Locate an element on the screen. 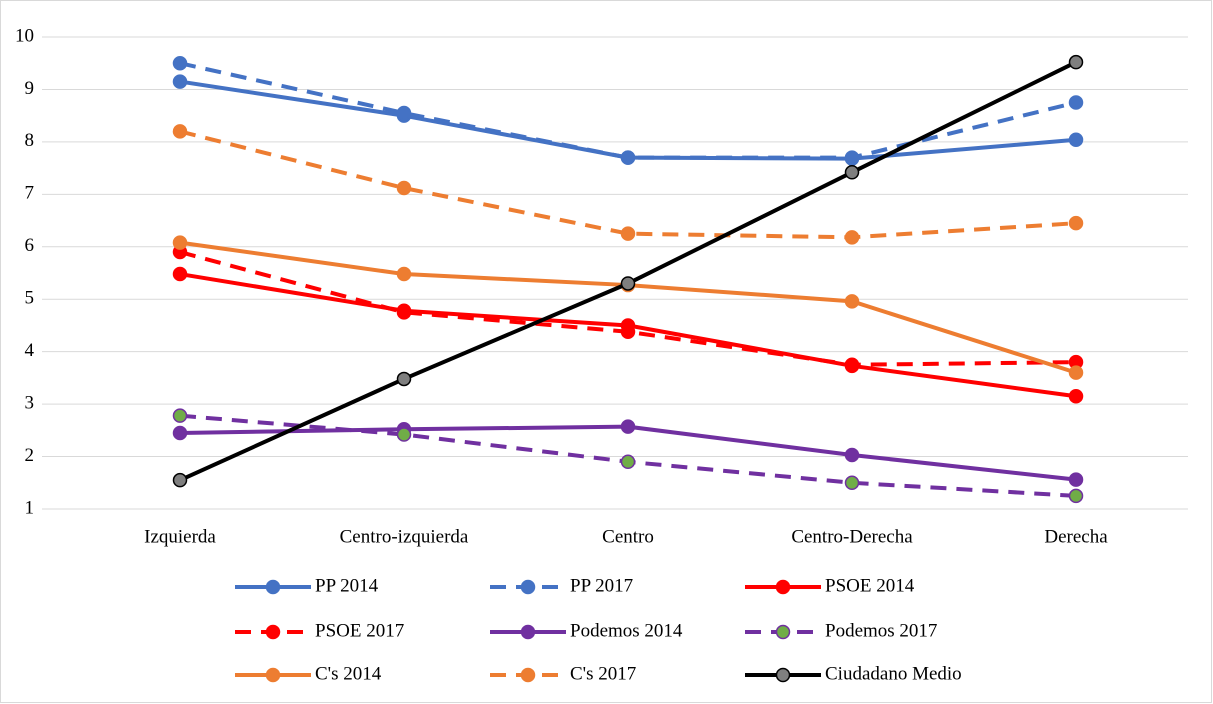 Image resolution: width=1213 pixels, height=704 pixels. y-tick-label: 10 is located at coordinates (24, 35).